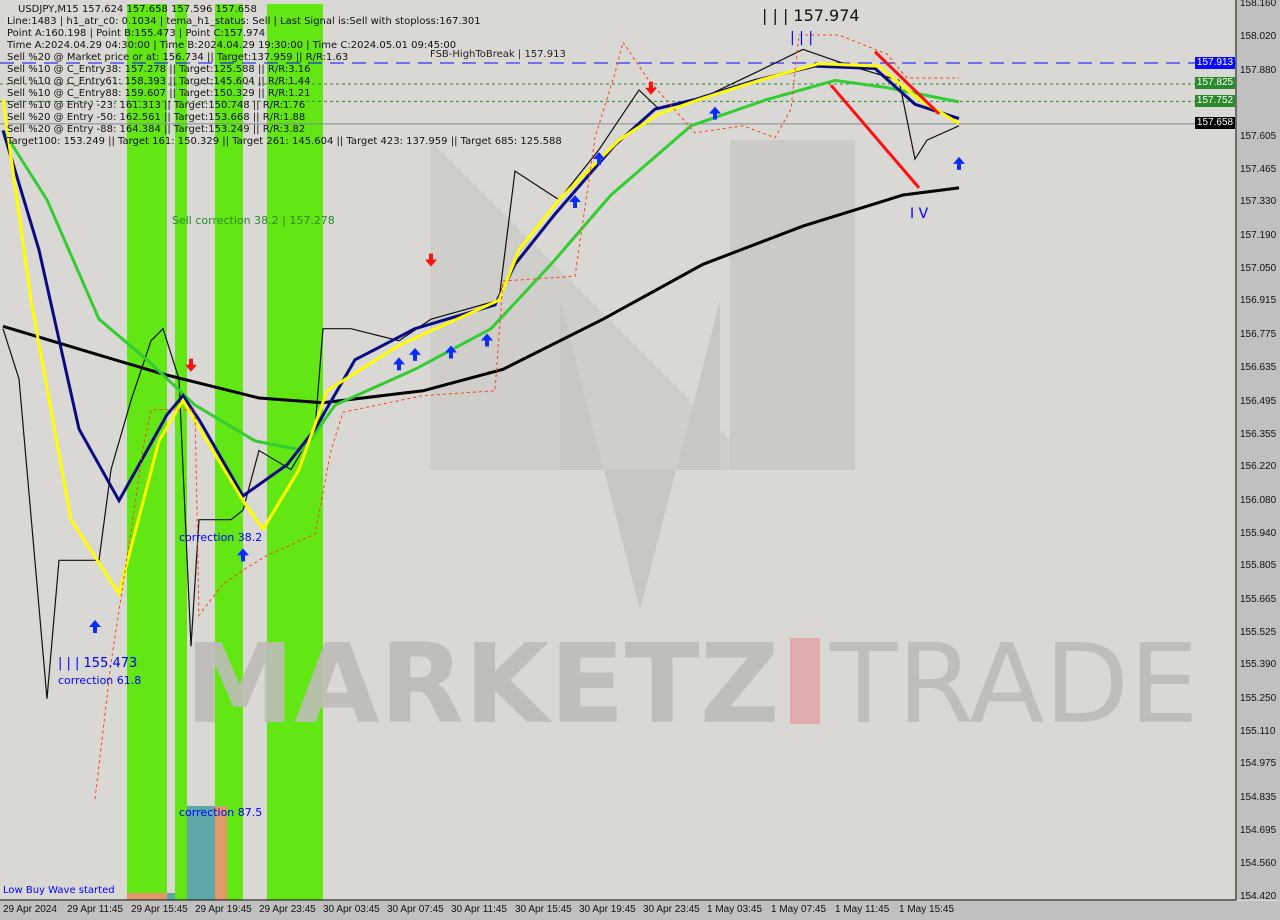 The image size is (1280, 920). I want to click on correction-87-label: correction 87.5, so click(221, 812).